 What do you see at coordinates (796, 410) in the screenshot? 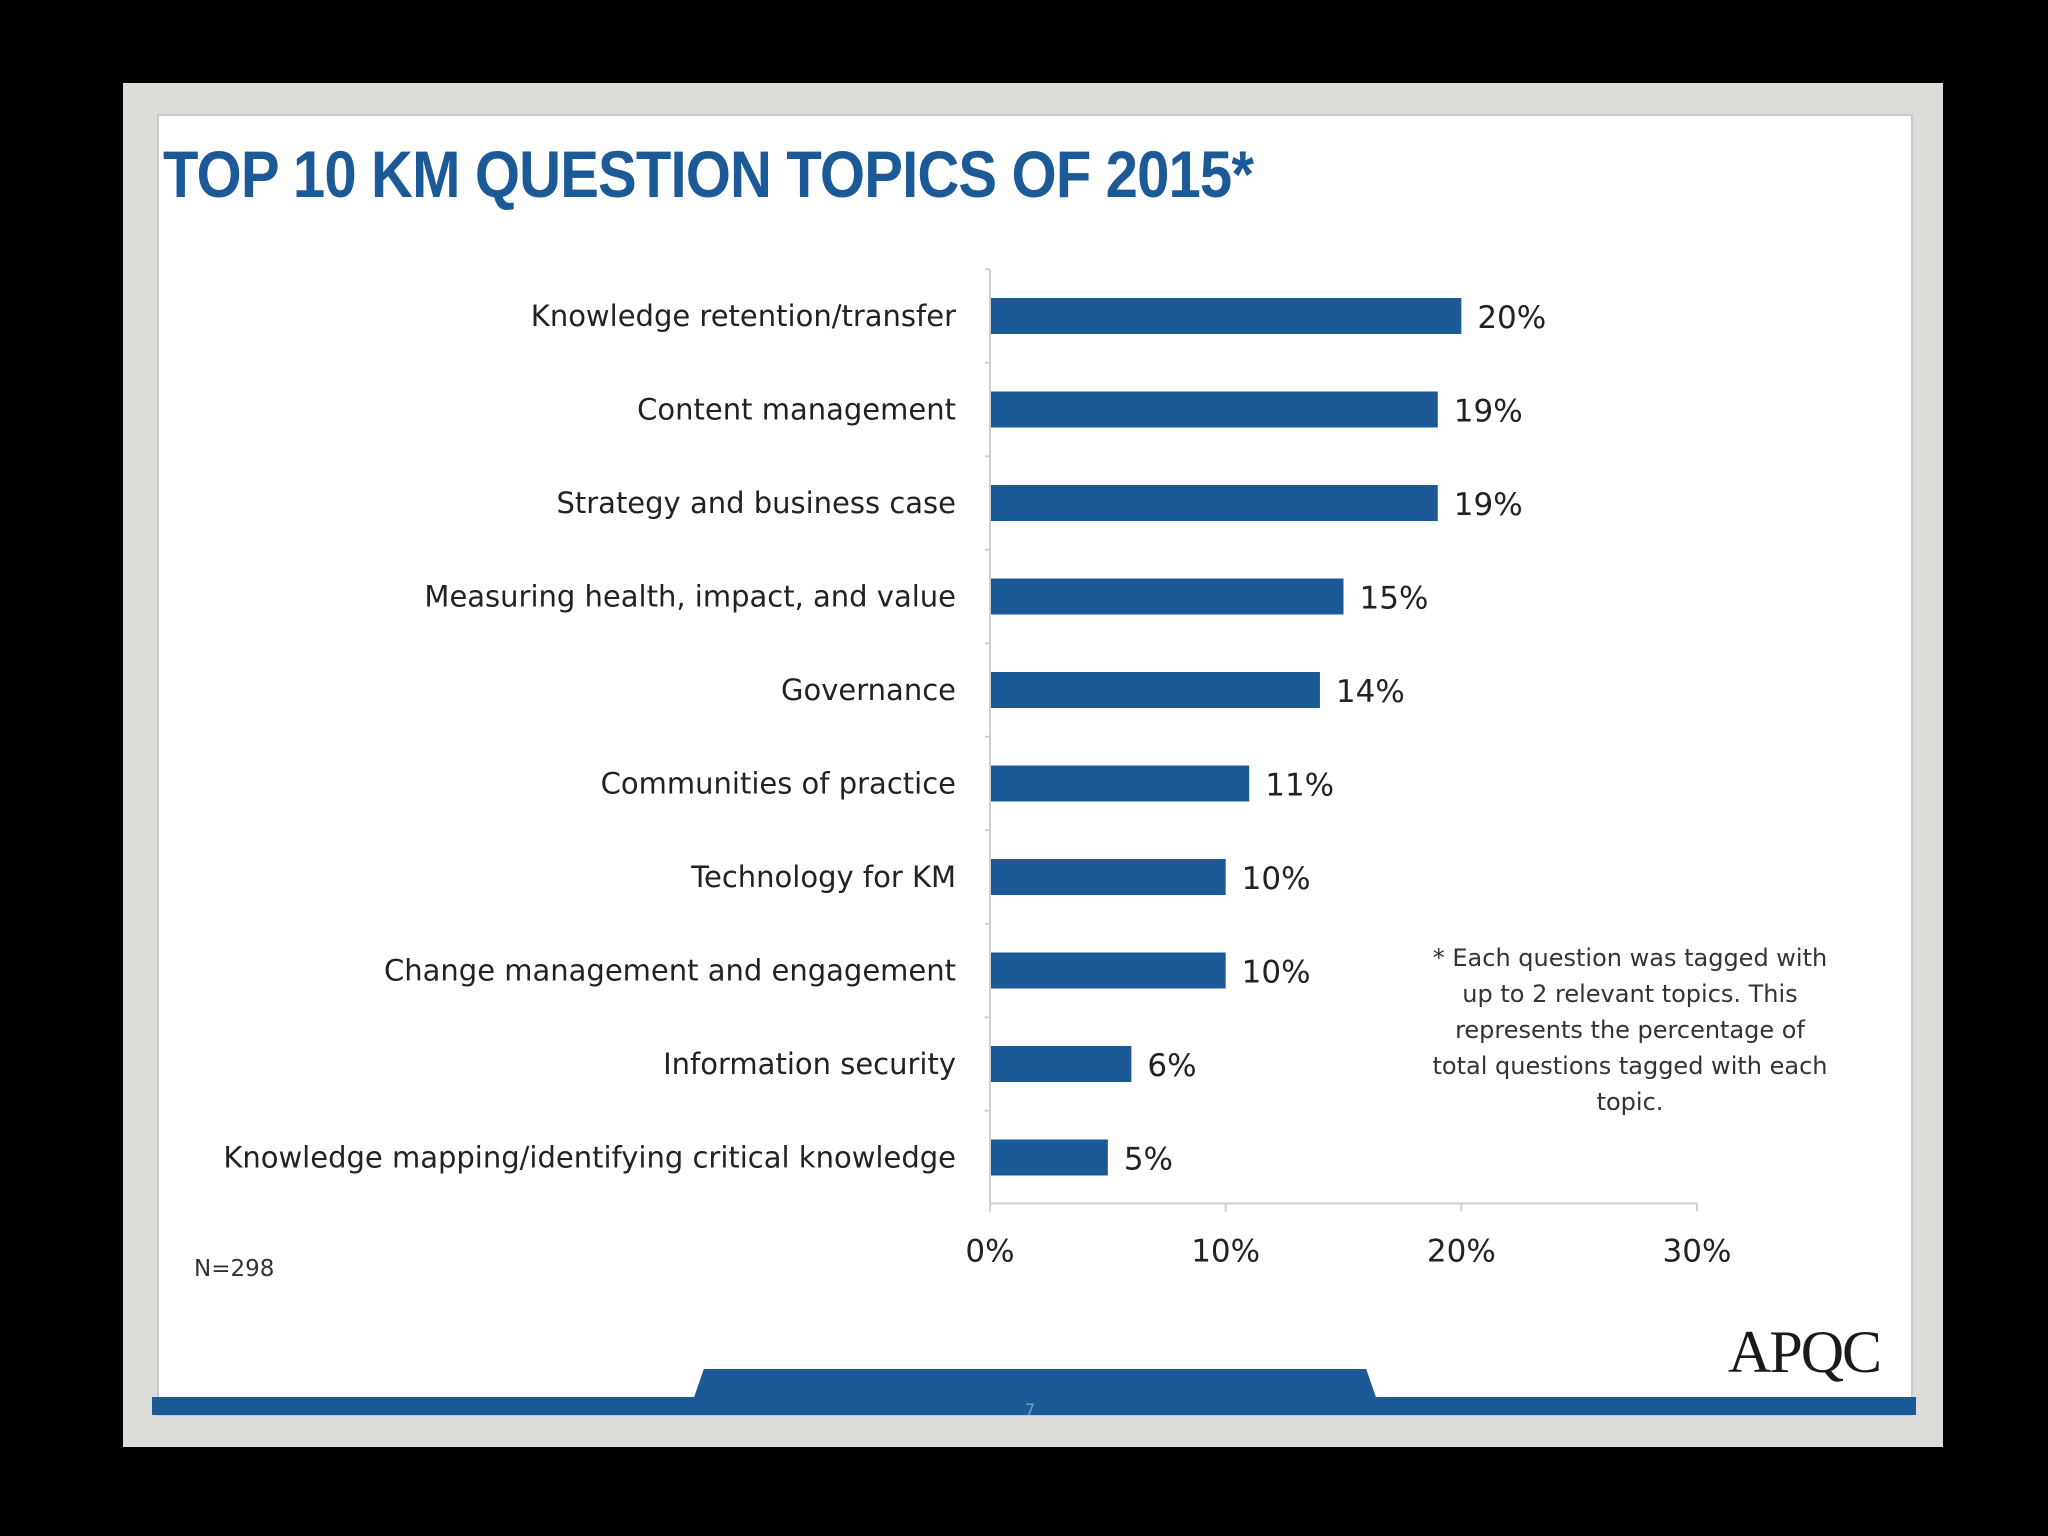
I see `category-label: Content management` at bounding box center [796, 410].